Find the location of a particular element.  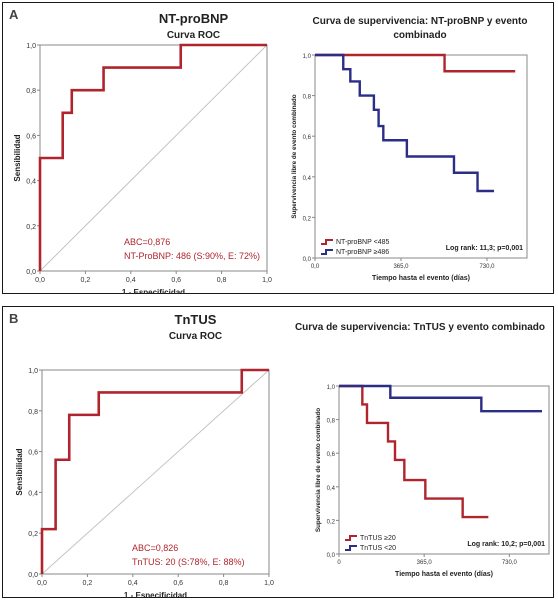

legend-label: NT-proBNP <485 is located at coordinates (362, 242).